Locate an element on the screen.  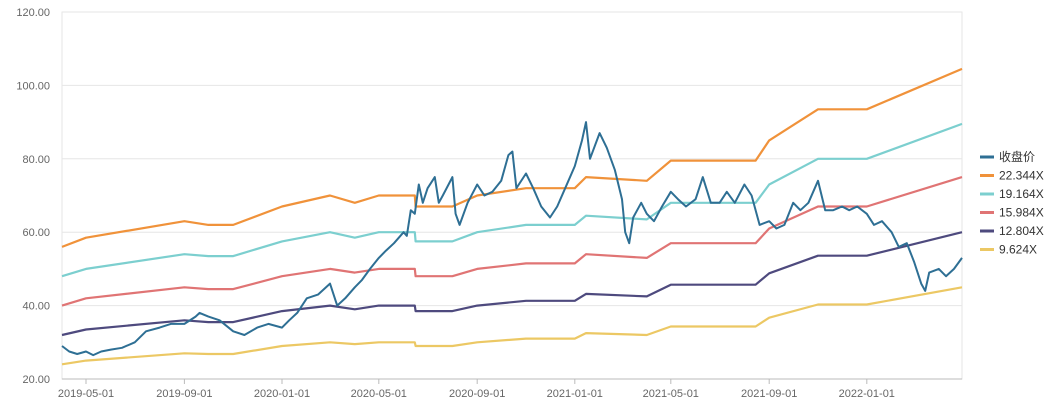
x-tick-label: 2020-01-01 is located at coordinates (282, 394).